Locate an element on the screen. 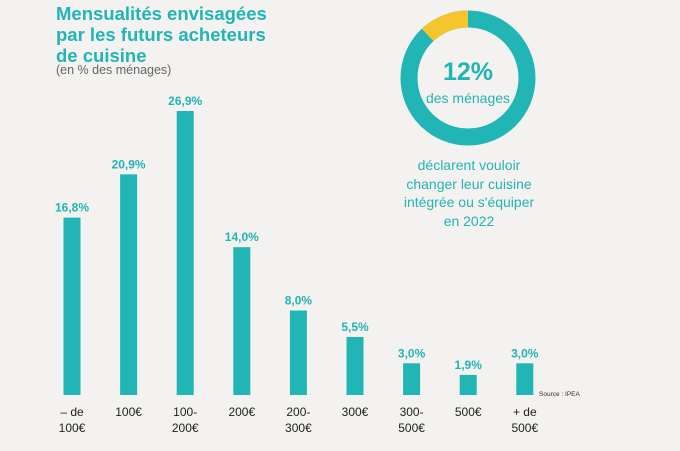 The height and width of the screenshot is (451, 680). category-label-3: 200€ is located at coordinates (241, 412).